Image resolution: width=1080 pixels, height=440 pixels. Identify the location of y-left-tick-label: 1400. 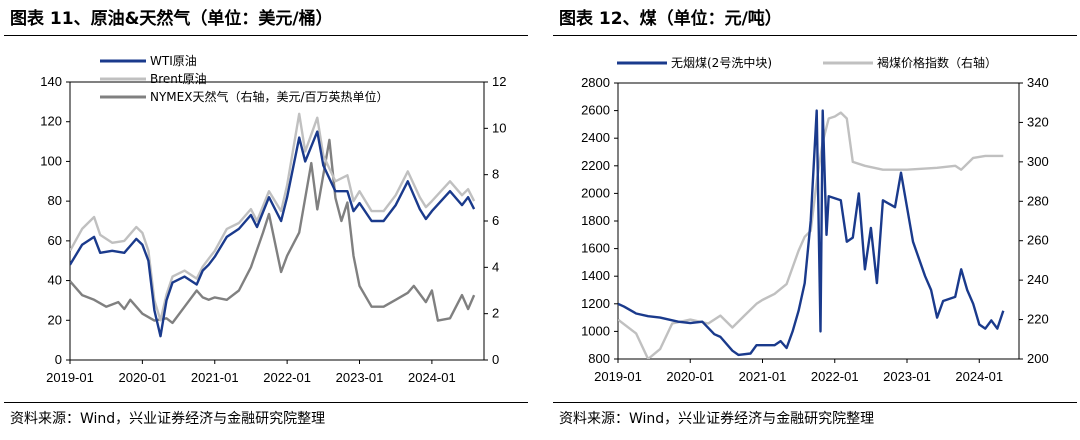
(595, 275).